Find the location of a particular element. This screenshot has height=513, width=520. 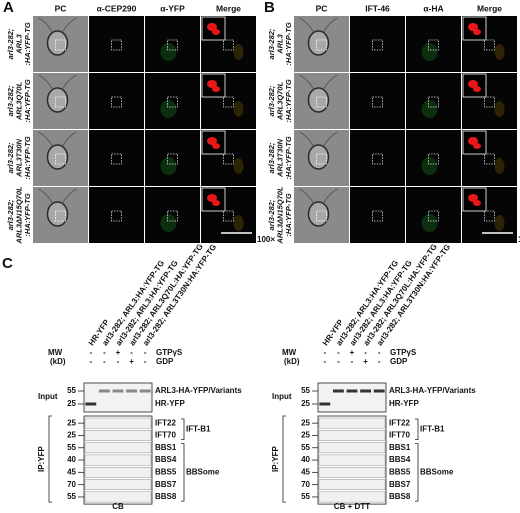

band-name: BBS8 is located at coordinates (400, 496).